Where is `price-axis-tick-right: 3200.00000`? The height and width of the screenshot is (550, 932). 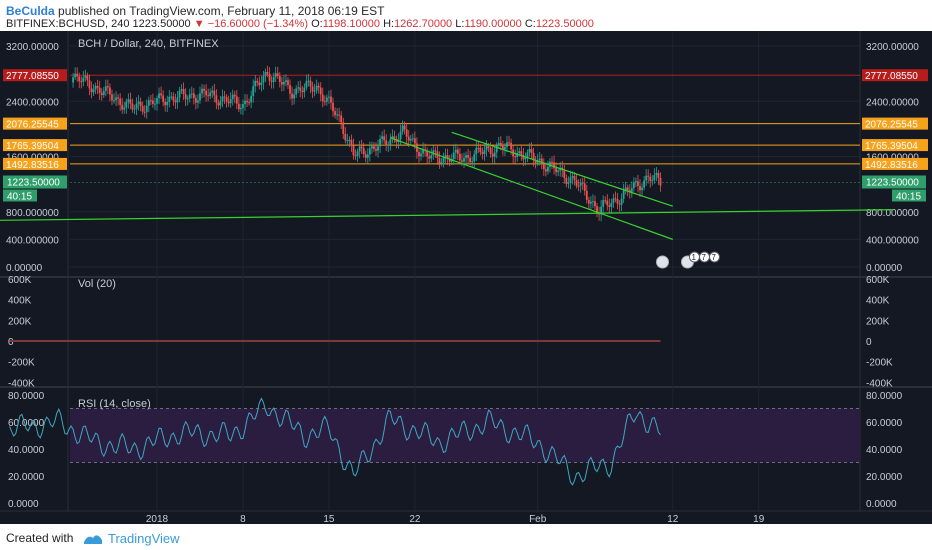 price-axis-tick-right: 3200.00000 is located at coordinates (892, 47).